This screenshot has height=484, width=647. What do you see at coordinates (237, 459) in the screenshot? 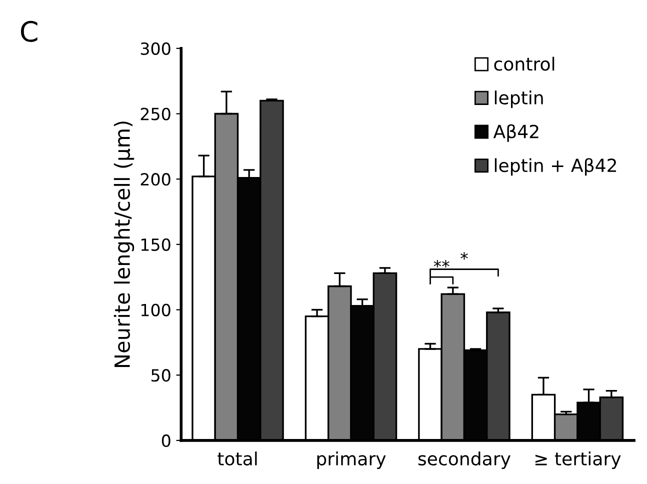
I see `x-tick-label: total` at bounding box center [237, 459].